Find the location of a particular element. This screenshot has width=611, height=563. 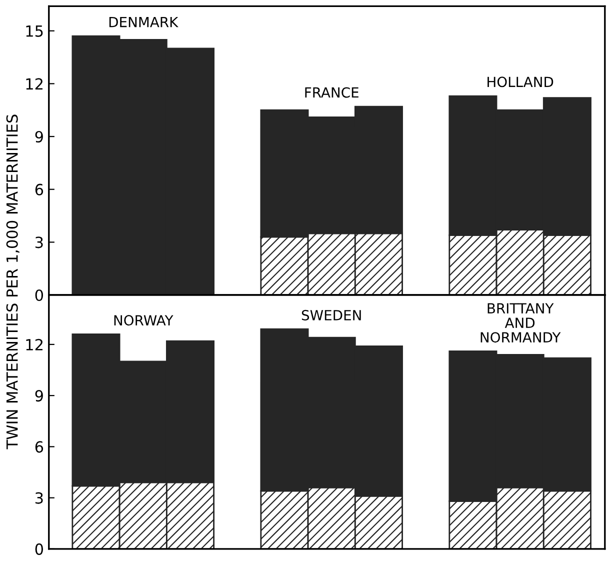

annotation: NORWAY is located at coordinates (144, 320).